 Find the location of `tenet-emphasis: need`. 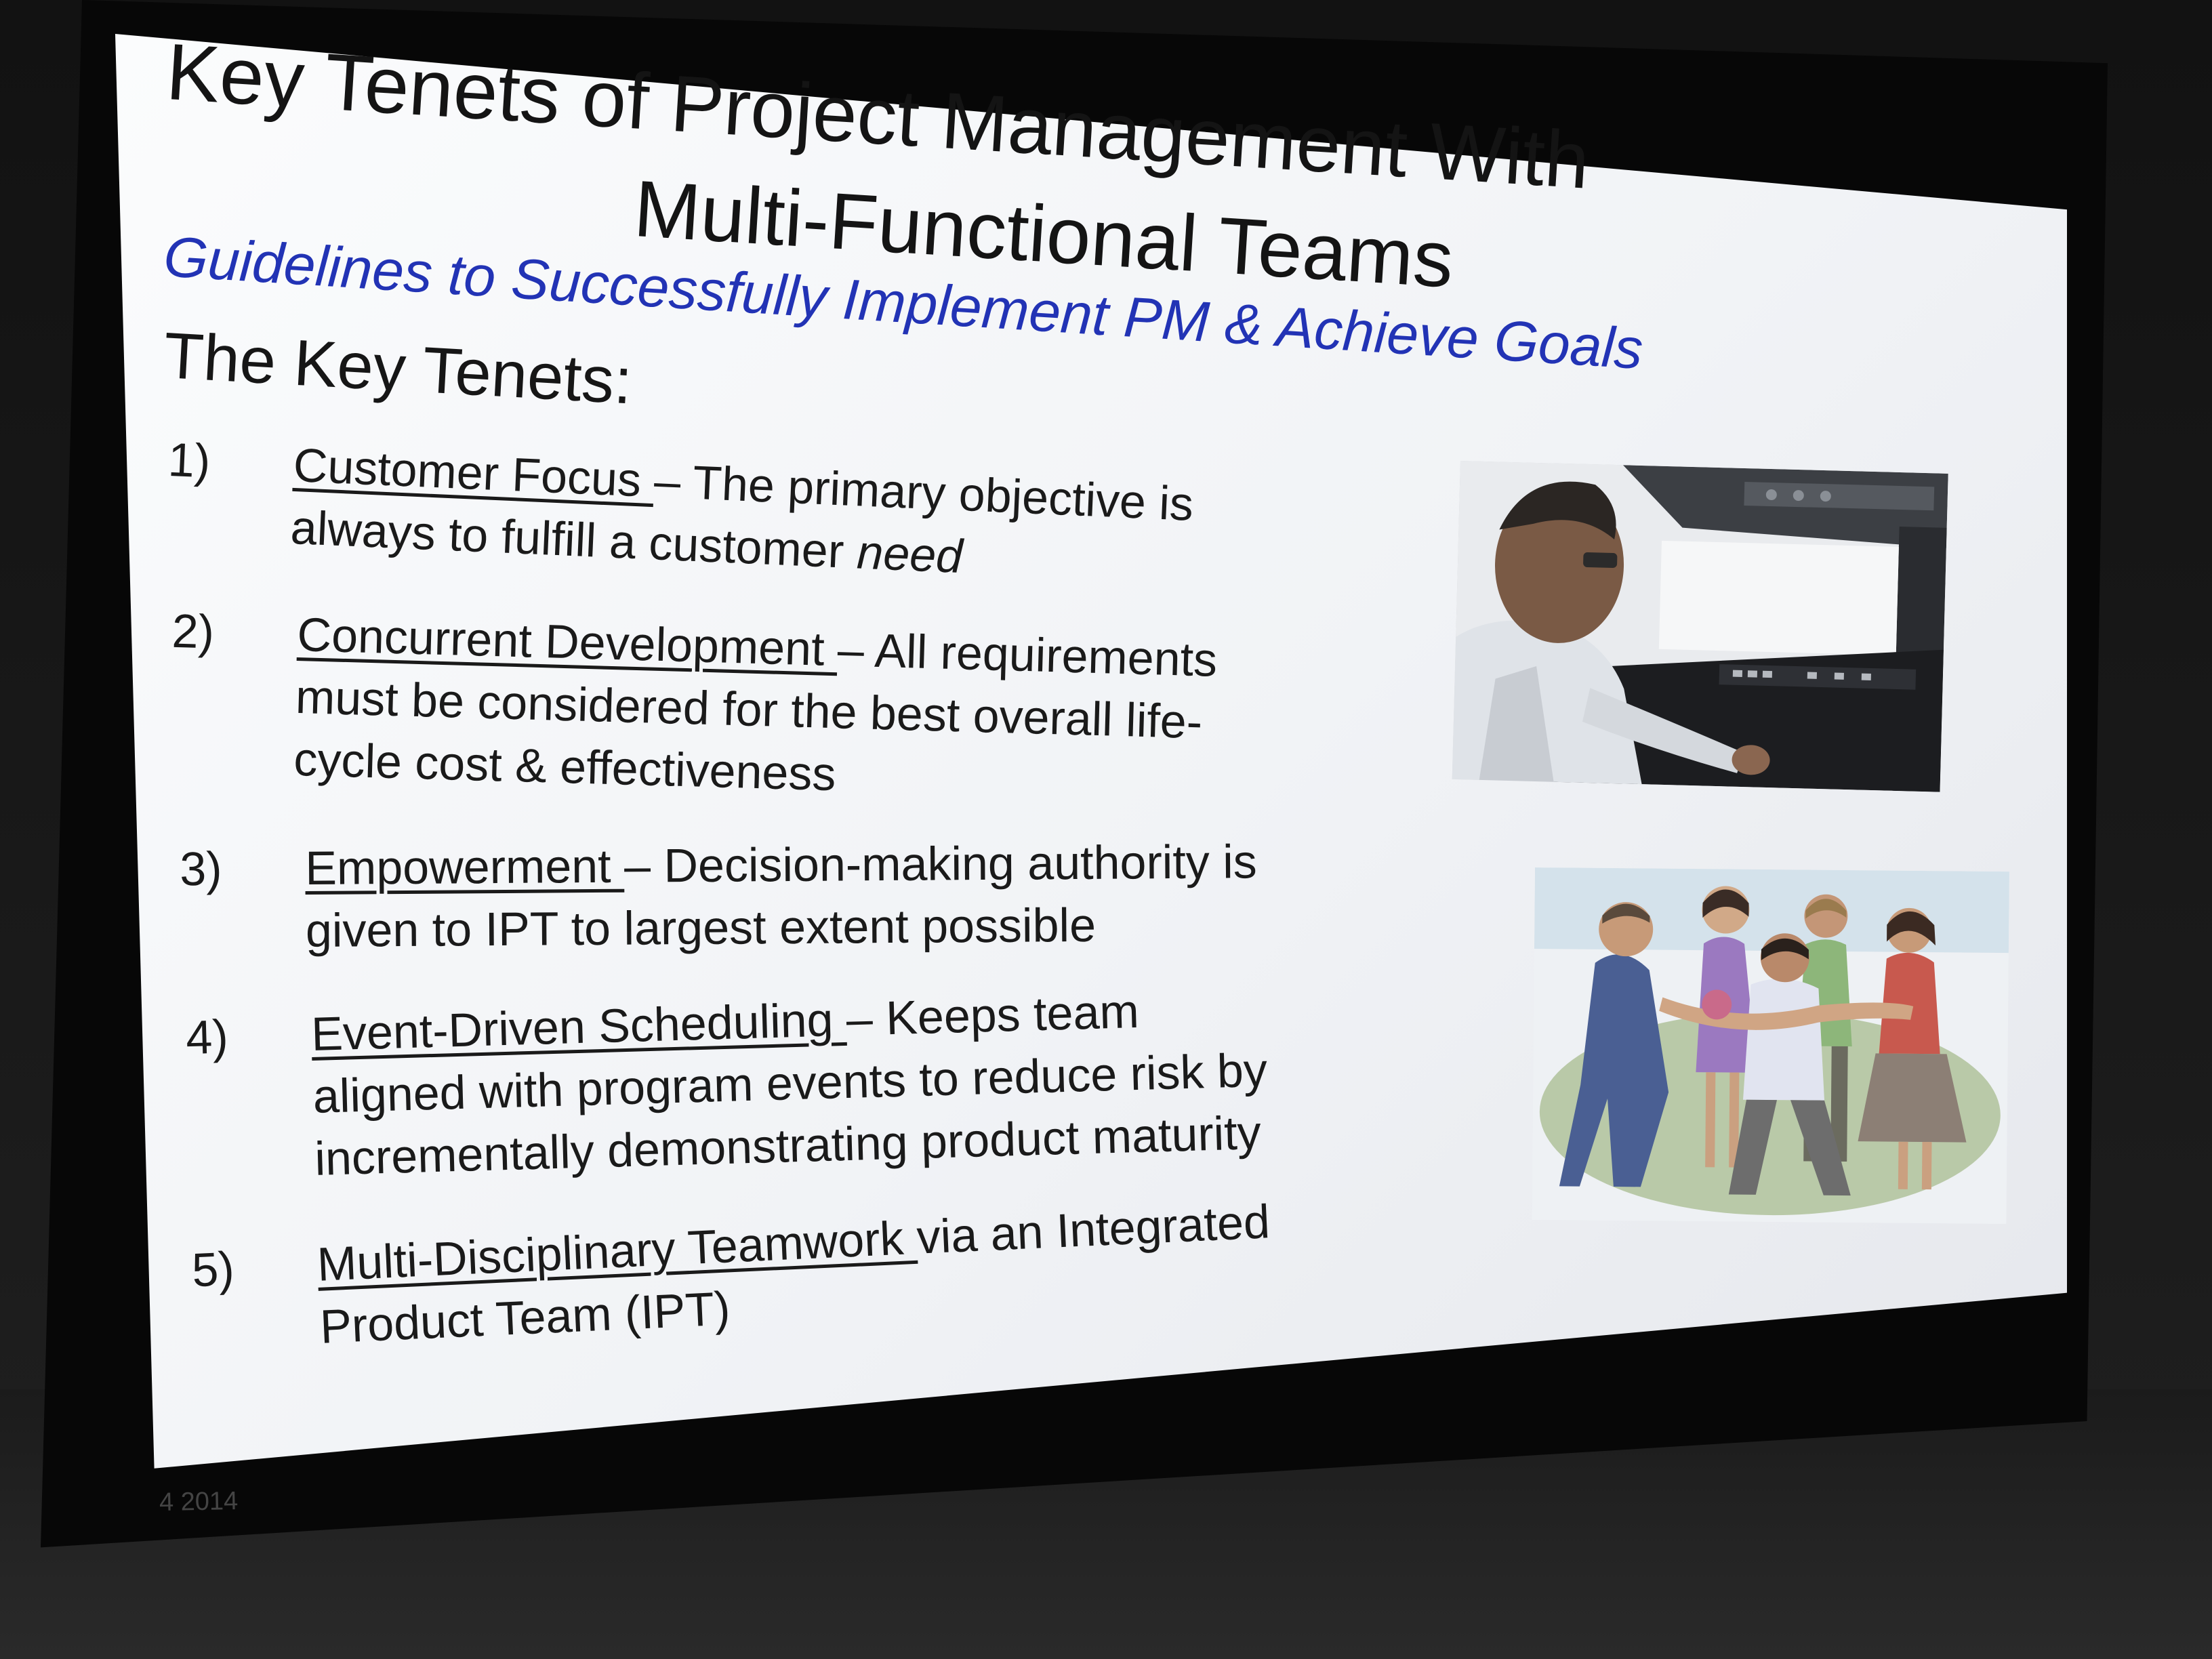

tenet-emphasis: need is located at coordinates (909, 554).